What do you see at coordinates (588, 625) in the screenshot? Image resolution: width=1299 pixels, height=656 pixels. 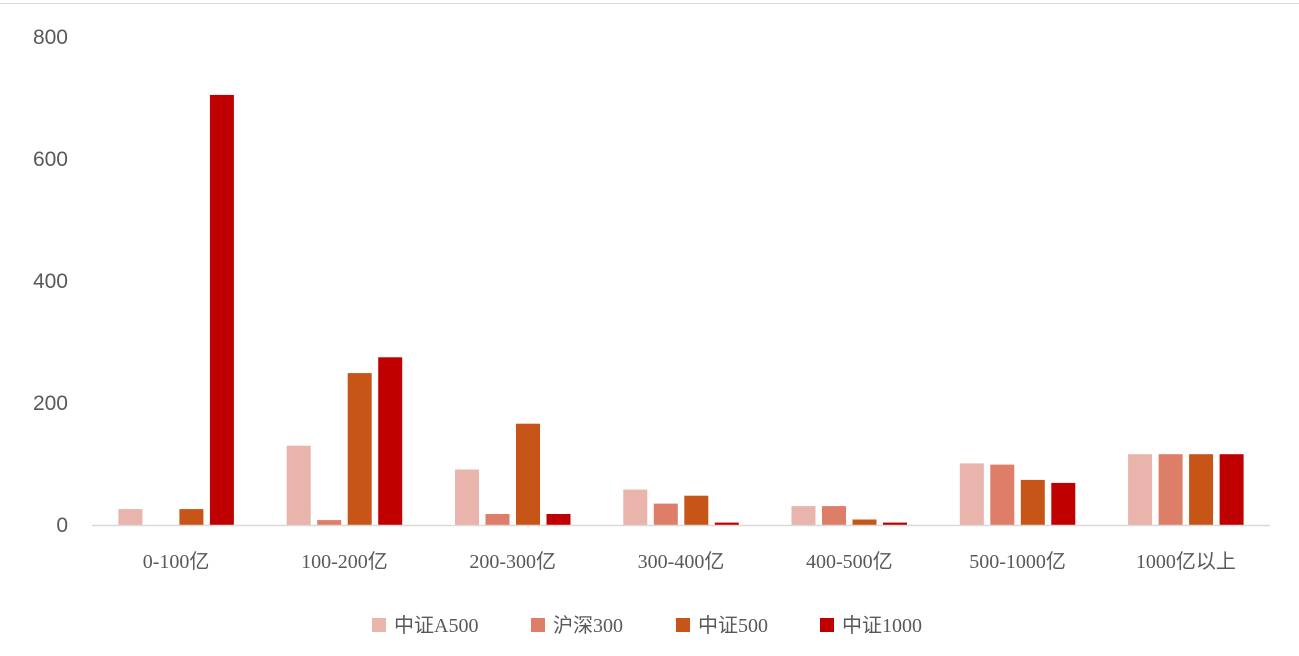 I see `legend-label: 沪深300` at bounding box center [588, 625].